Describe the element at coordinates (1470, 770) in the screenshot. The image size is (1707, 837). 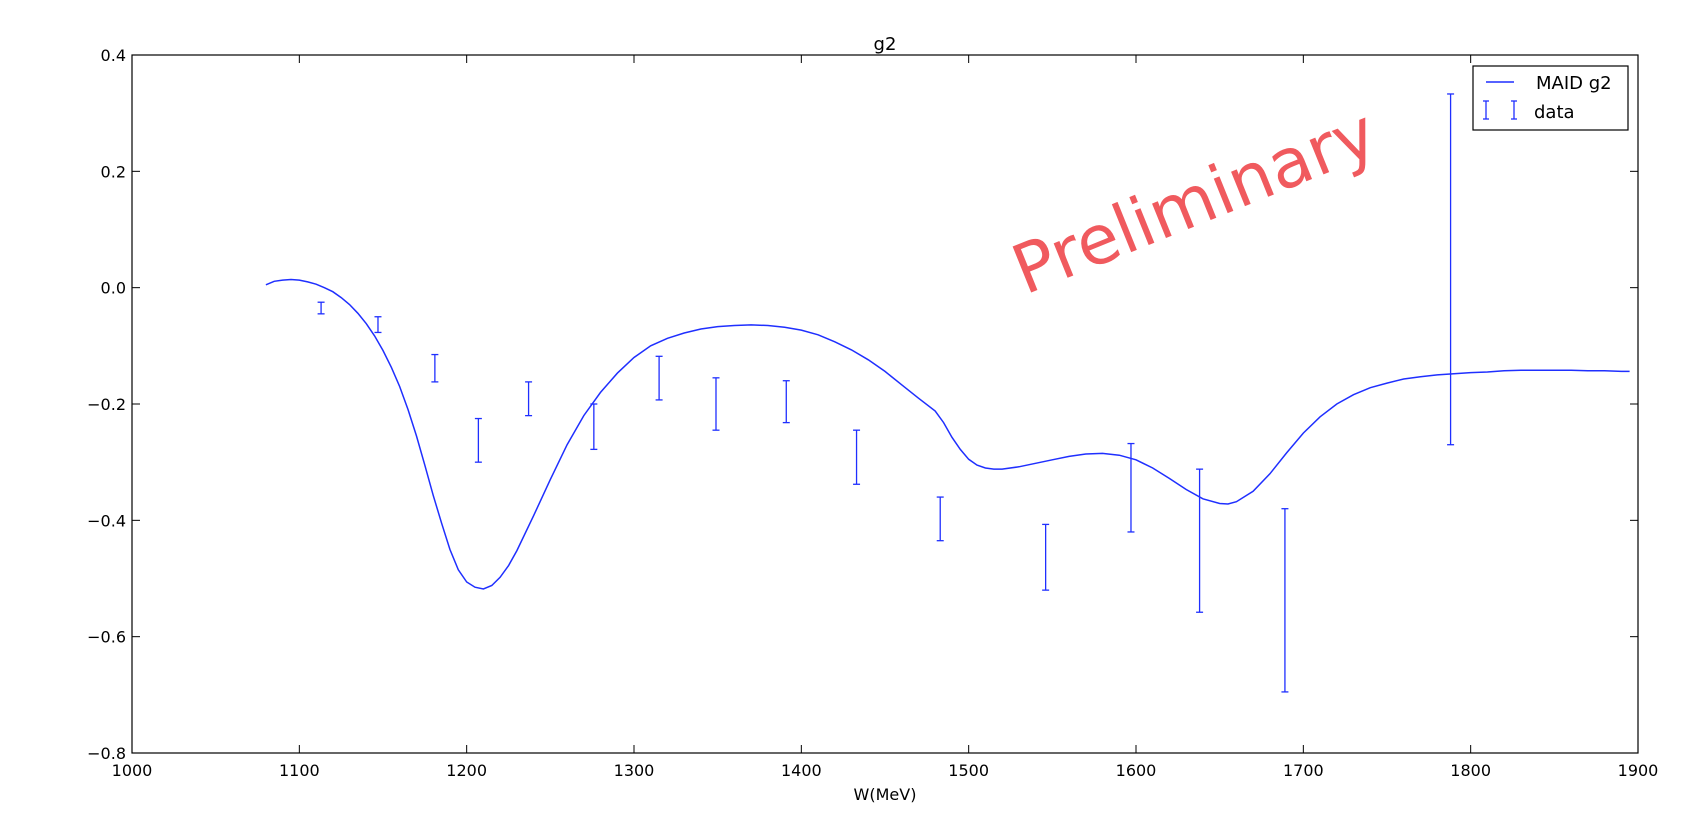
I see `x-tick-label: 1800` at that location.